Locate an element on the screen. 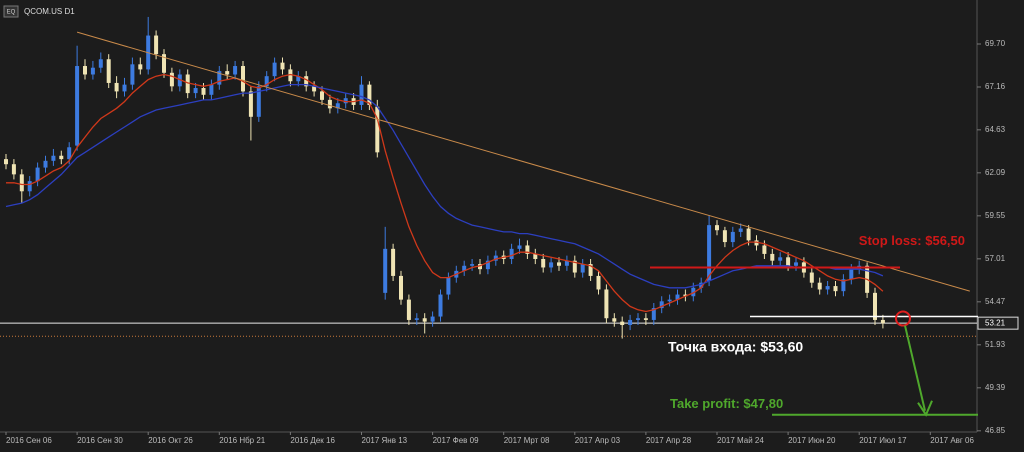  x-tick-label: 2017 Фев 09 is located at coordinates (456, 440).